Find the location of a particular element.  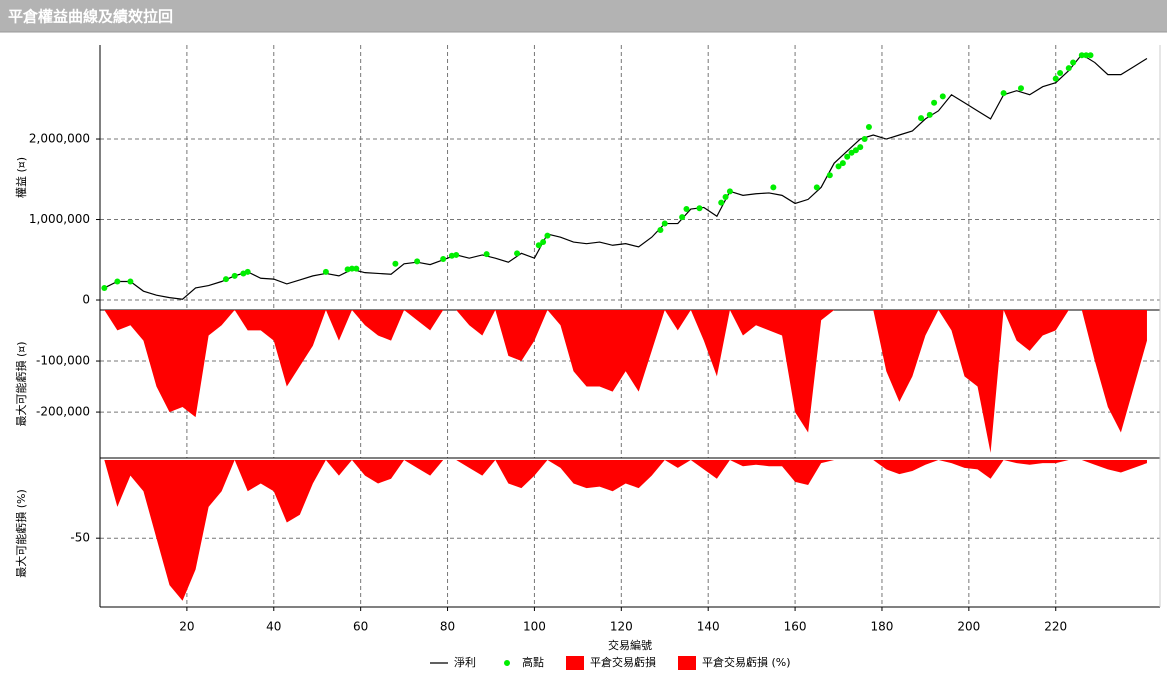

y-tick-label: -50 is located at coordinates (80, 538).